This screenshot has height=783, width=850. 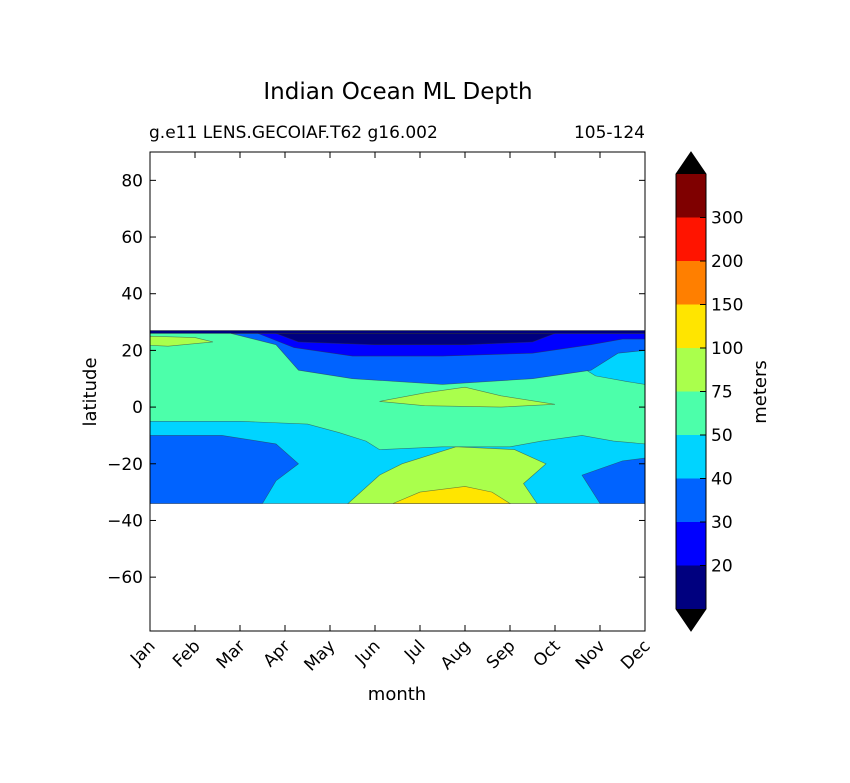 I want to click on colorbar-tick-label: 30, so click(x=722, y=523).